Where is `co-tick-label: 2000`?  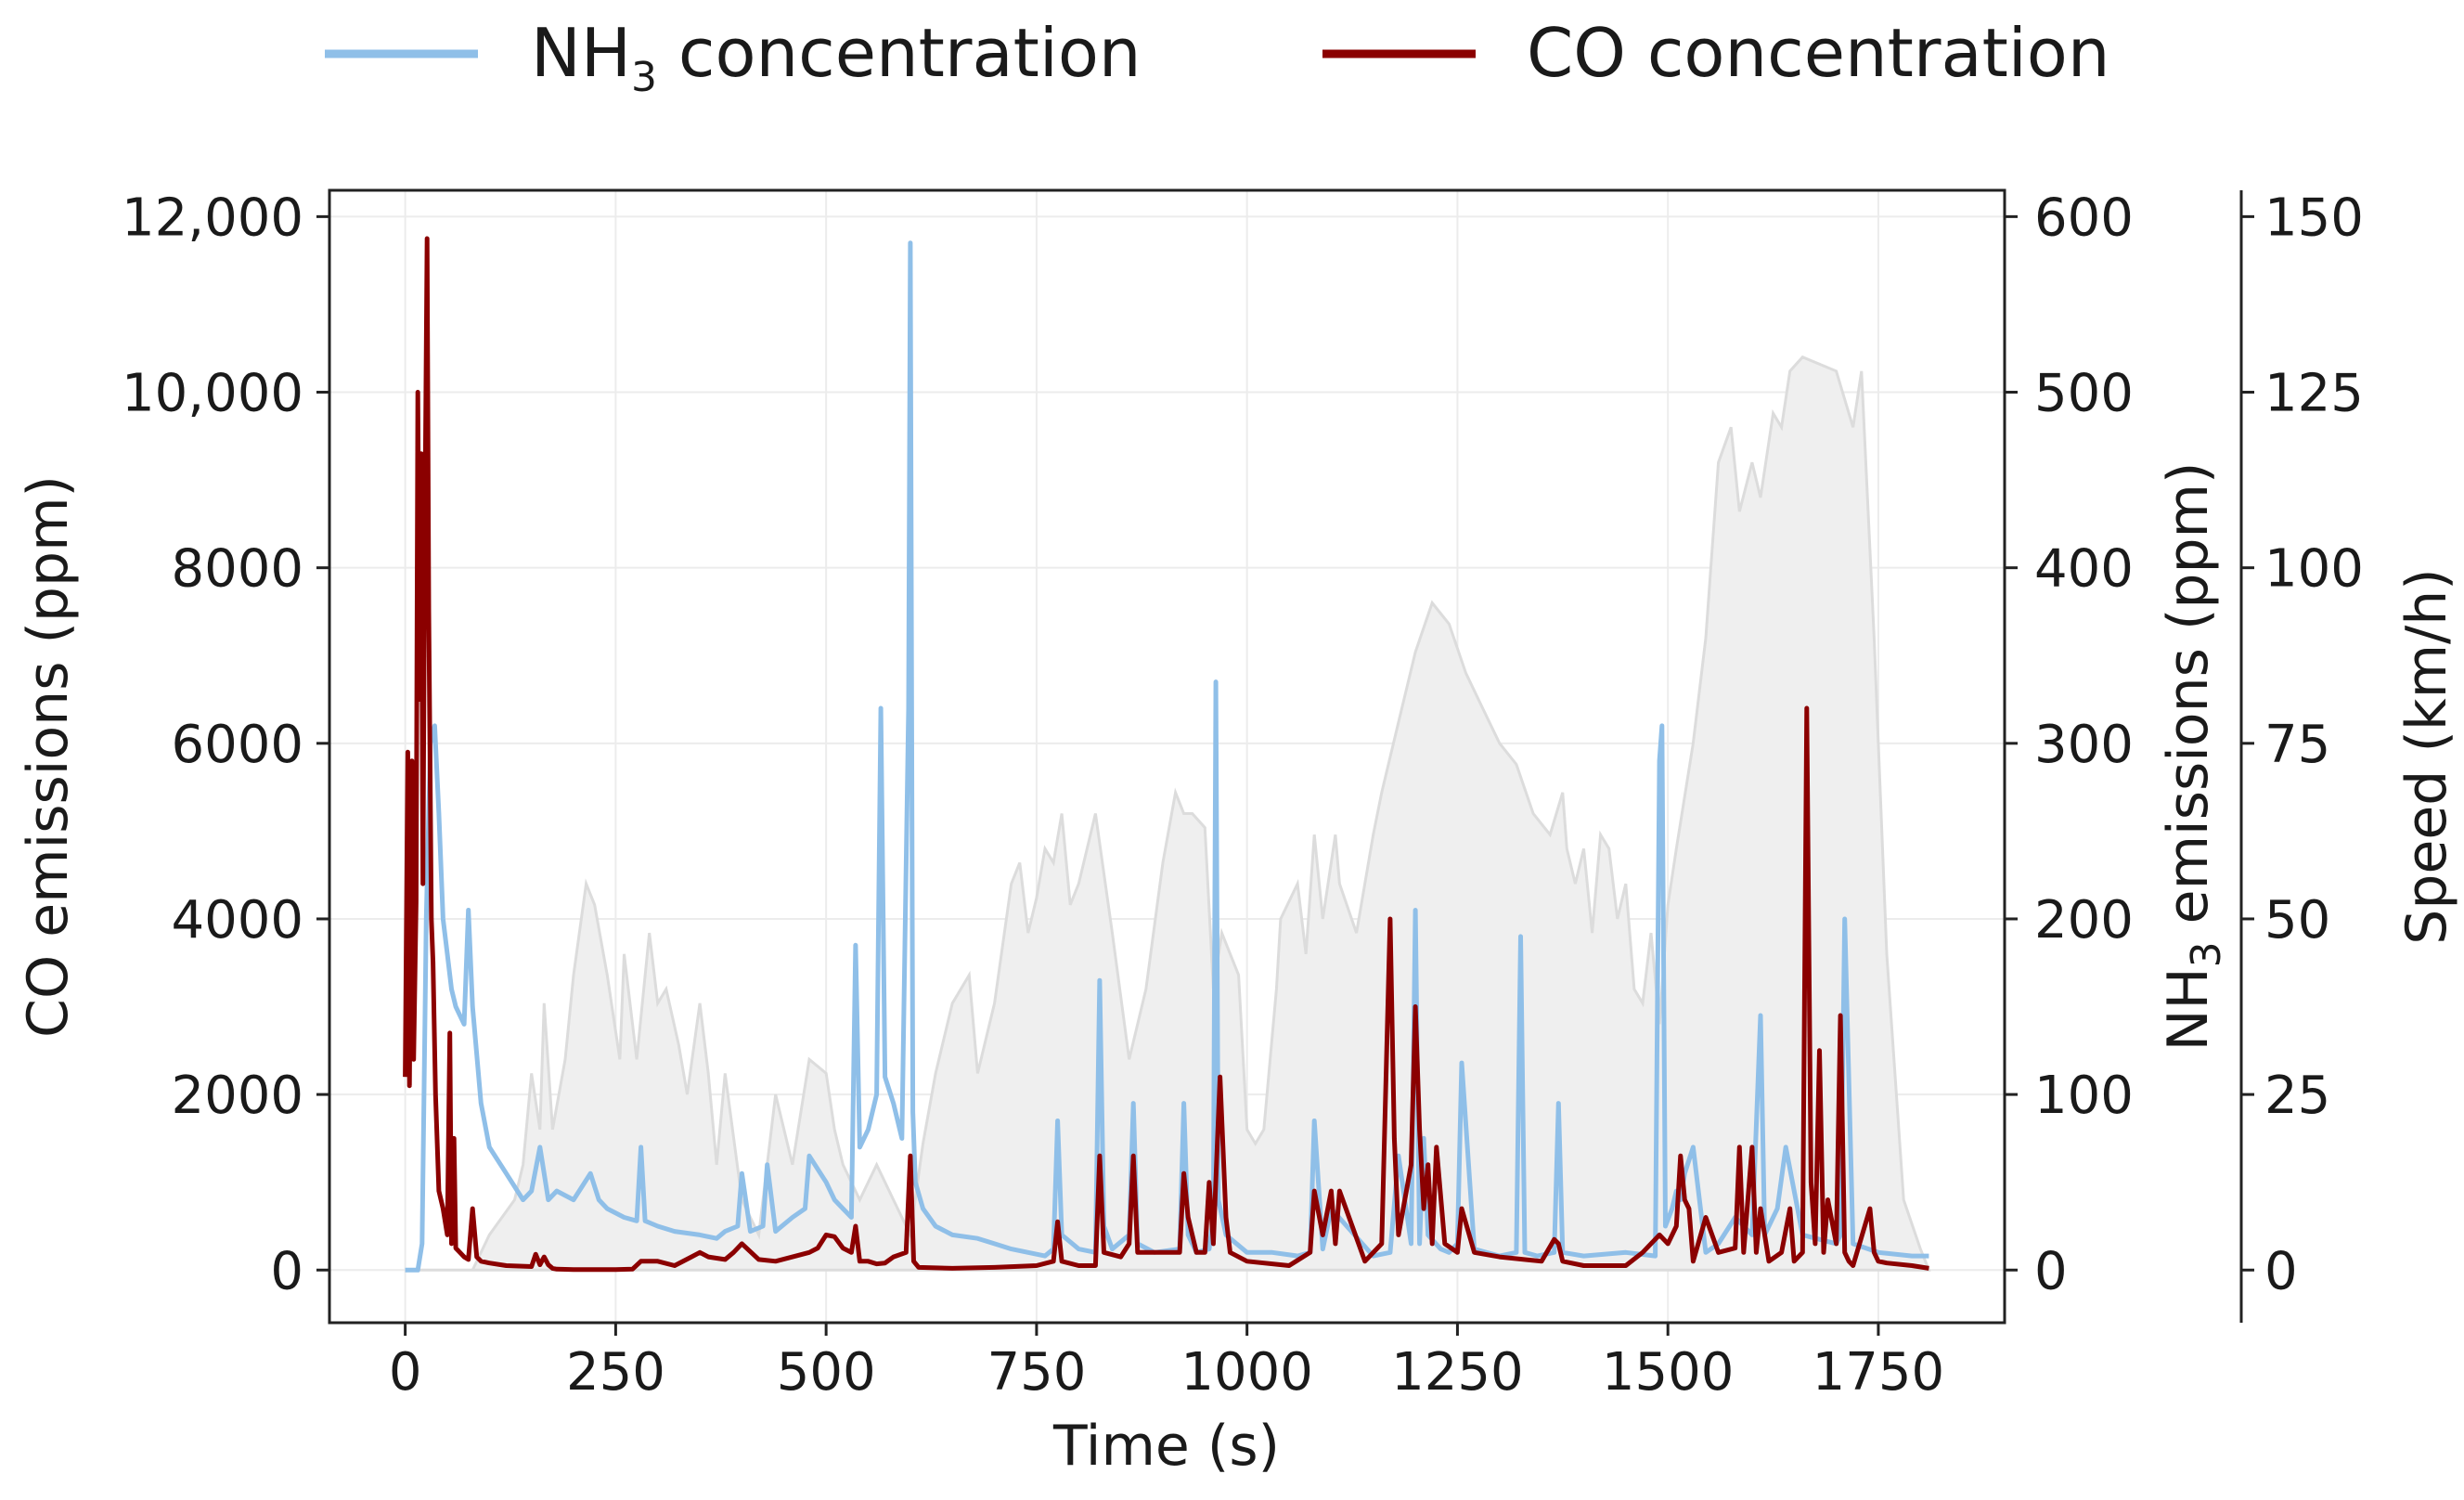 co-tick-label: 2000 is located at coordinates (237, 1096).